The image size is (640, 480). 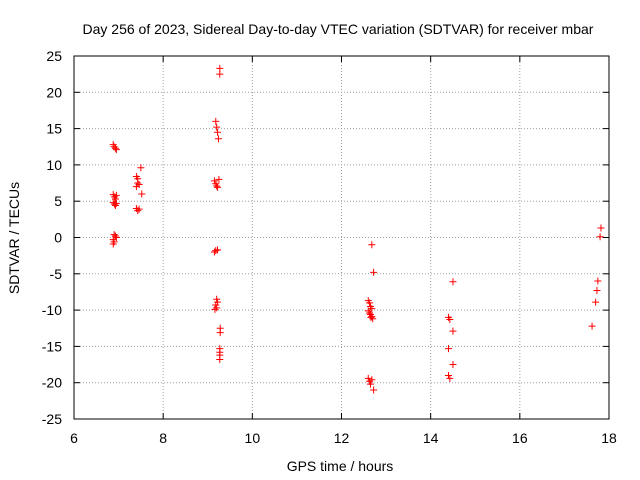 What do you see at coordinates (52, 310) in the screenshot?
I see `y-tick-label: -10` at bounding box center [52, 310].